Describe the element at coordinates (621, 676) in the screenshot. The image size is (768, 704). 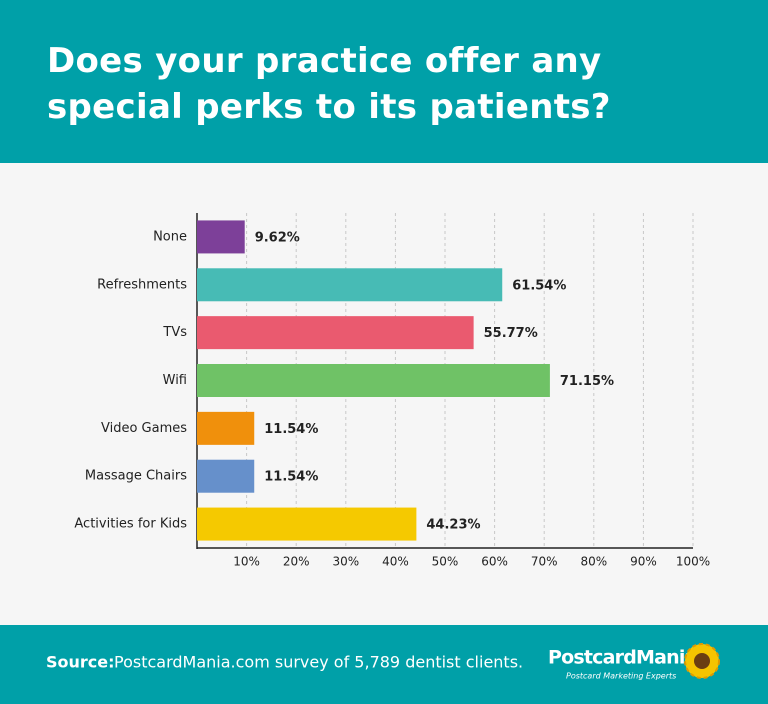
I see `logo-tagline: Postcard Marketing Experts` at that location.